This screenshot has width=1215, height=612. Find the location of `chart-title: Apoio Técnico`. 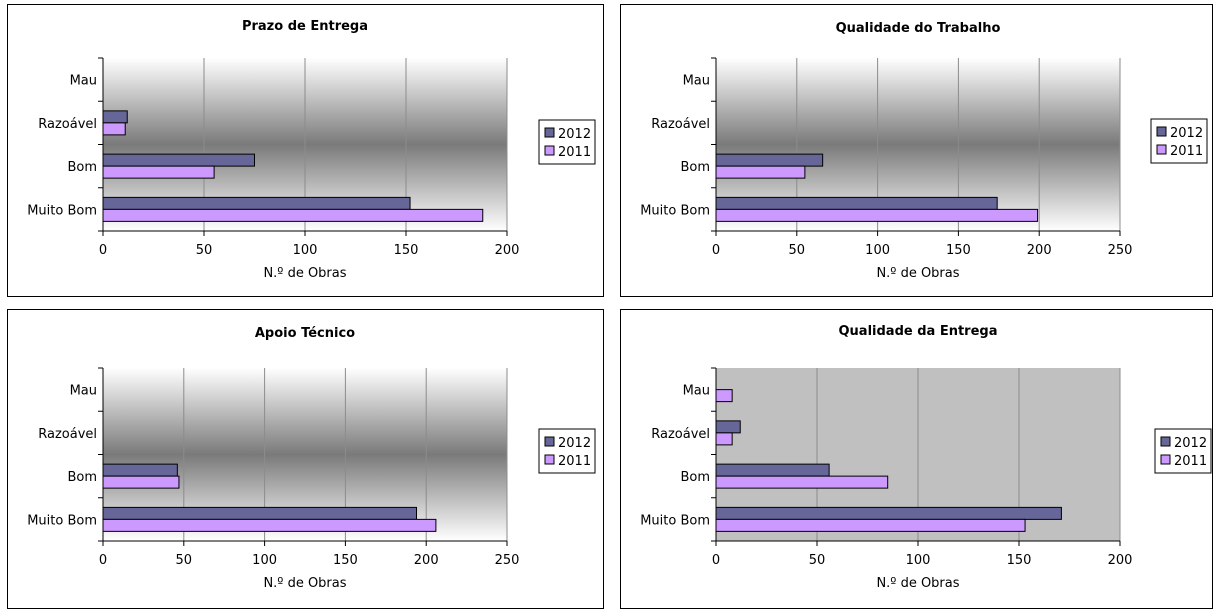

chart-title: Apoio Técnico is located at coordinates (305, 333).